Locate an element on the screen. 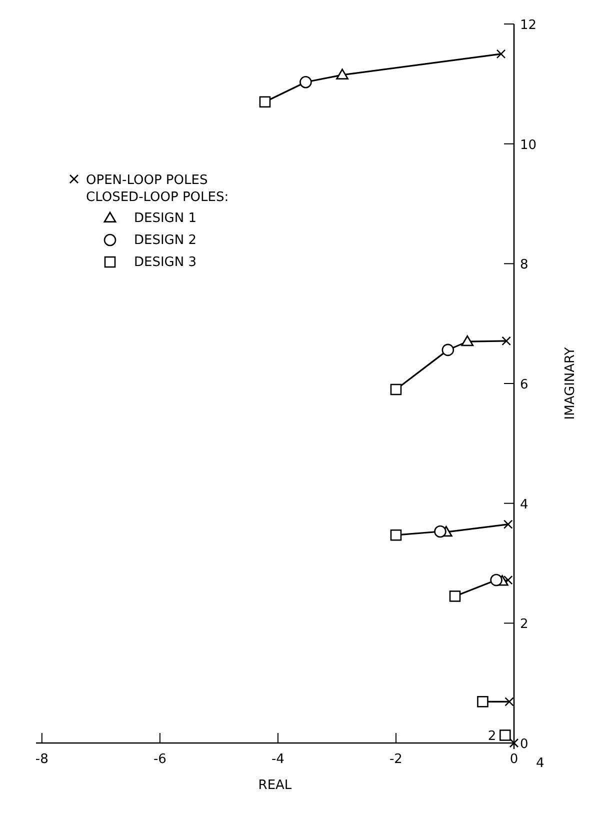  x-tick-label: -6 is located at coordinates (159, 759).